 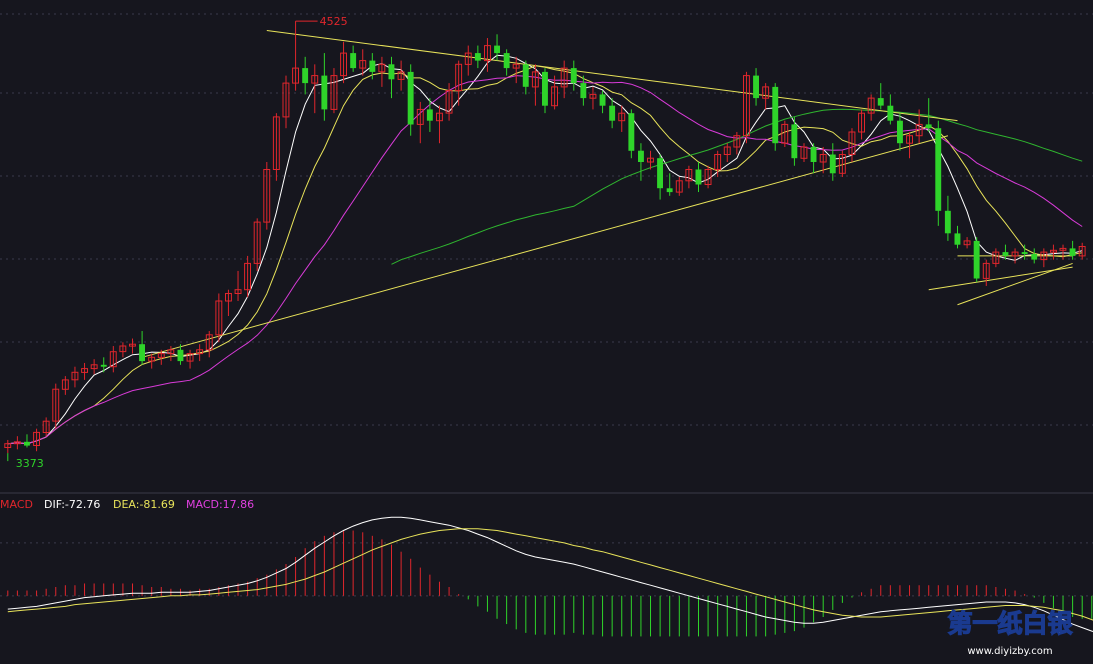 What do you see at coordinates (1000, 278) in the screenshot?
I see `secondary-support-line` at bounding box center [1000, 278].